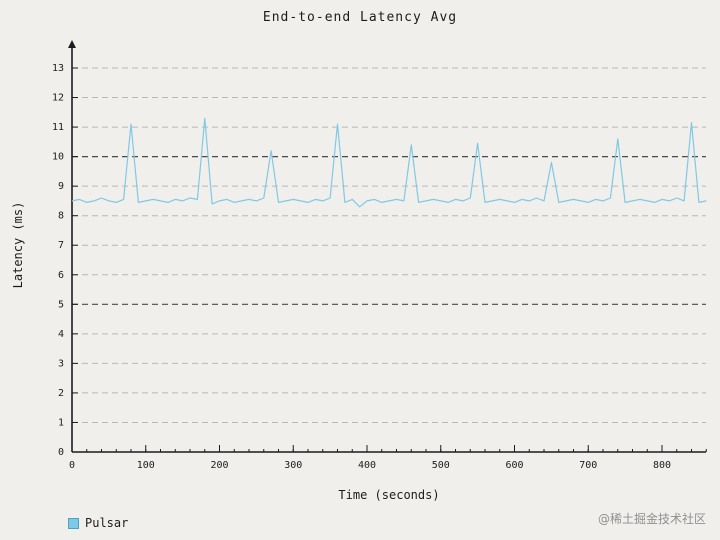 This screenshot has width=720, height=540. What do you see at coordinates (219, 465) in the screenshot?
I see `svg-text: 200` at bounding box center [219, 465].